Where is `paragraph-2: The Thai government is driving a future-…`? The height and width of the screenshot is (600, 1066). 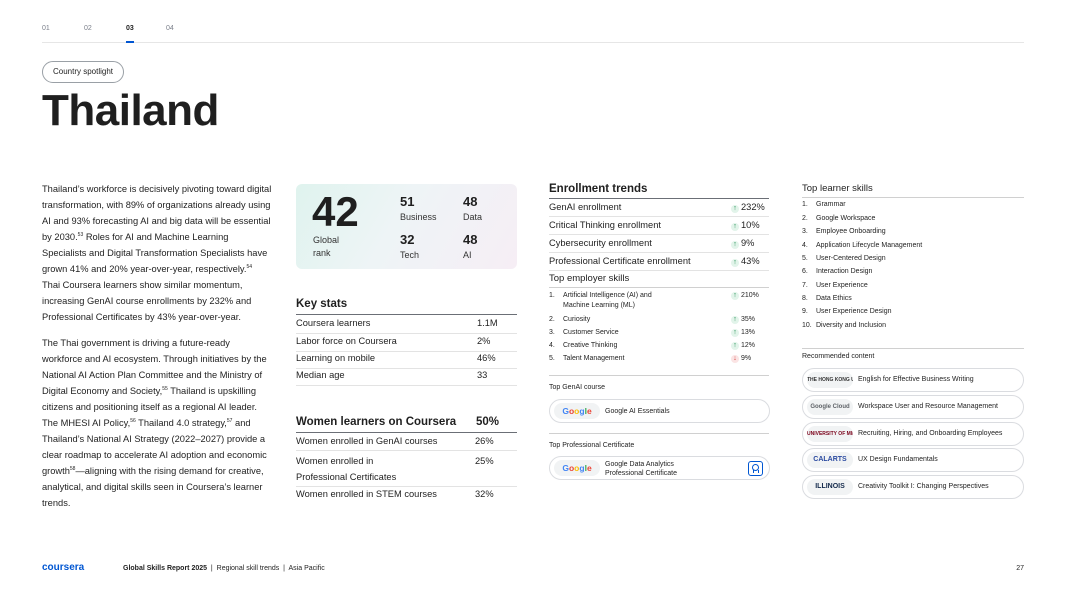 paragraph-2: The Thai government is driving a future-… is located at coordinates (154, 423).